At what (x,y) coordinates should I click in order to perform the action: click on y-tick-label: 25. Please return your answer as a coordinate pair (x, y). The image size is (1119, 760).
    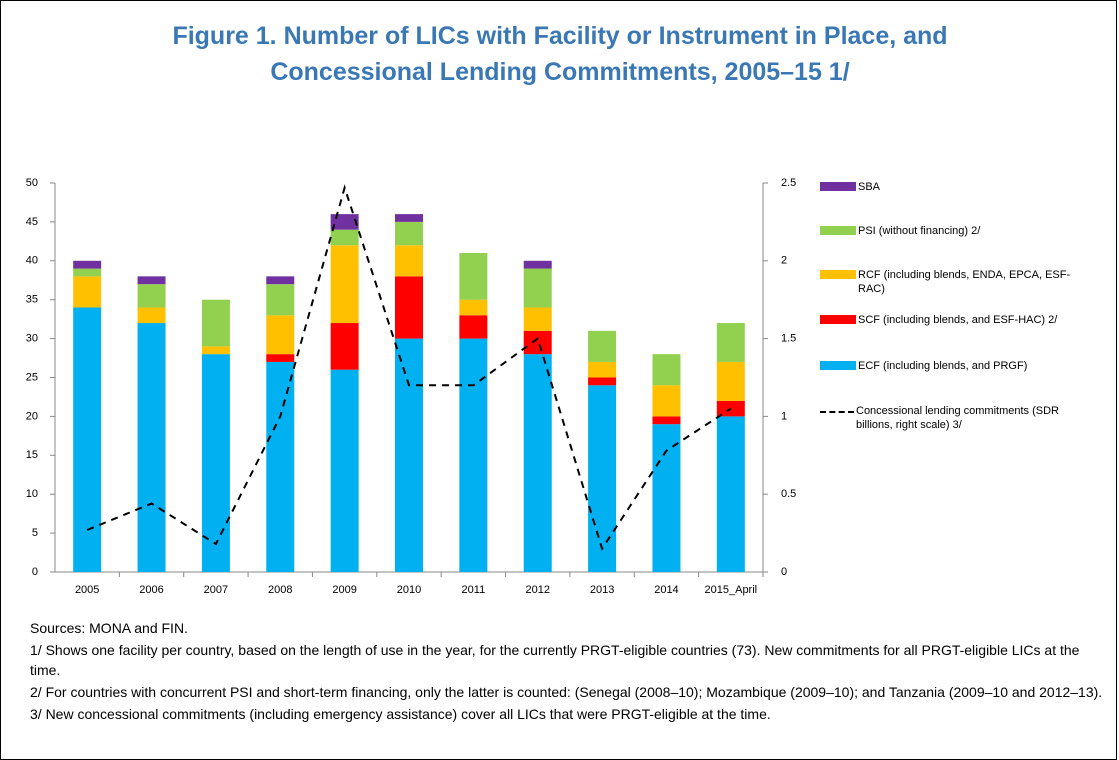
    Looking at the image, I should click on (32, 377).